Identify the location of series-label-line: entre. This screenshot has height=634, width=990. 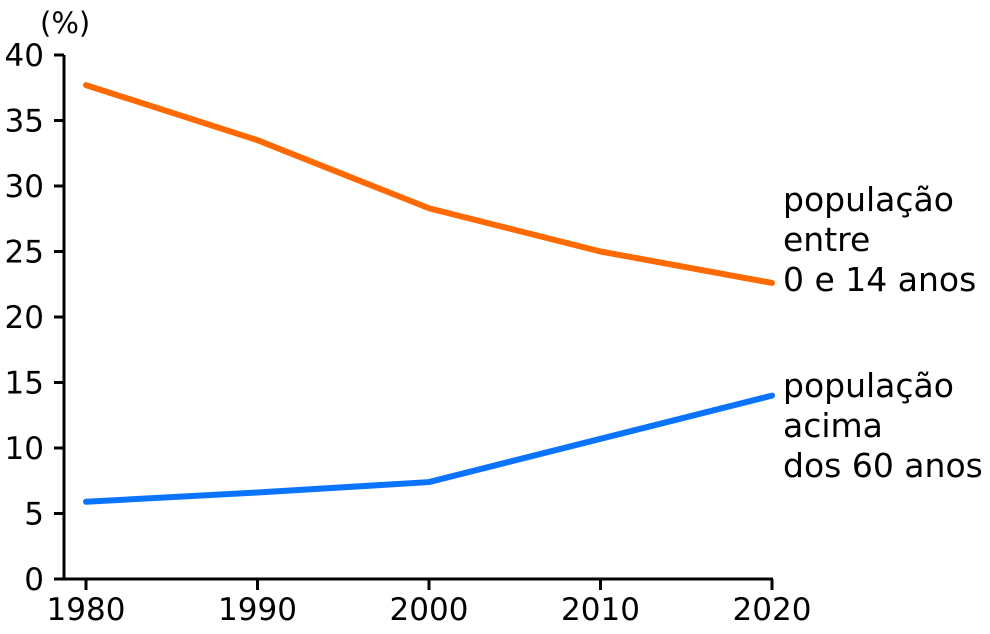
(826, 239).